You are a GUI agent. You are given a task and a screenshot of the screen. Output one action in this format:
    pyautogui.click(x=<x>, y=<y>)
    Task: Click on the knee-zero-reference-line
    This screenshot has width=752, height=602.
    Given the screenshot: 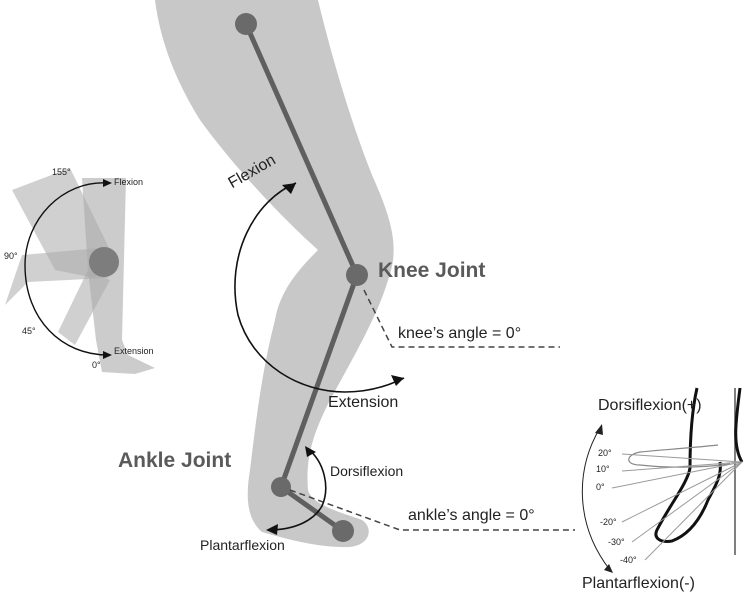 What is the action you would take?
    pyautogui.click(x=461, y=318)
    